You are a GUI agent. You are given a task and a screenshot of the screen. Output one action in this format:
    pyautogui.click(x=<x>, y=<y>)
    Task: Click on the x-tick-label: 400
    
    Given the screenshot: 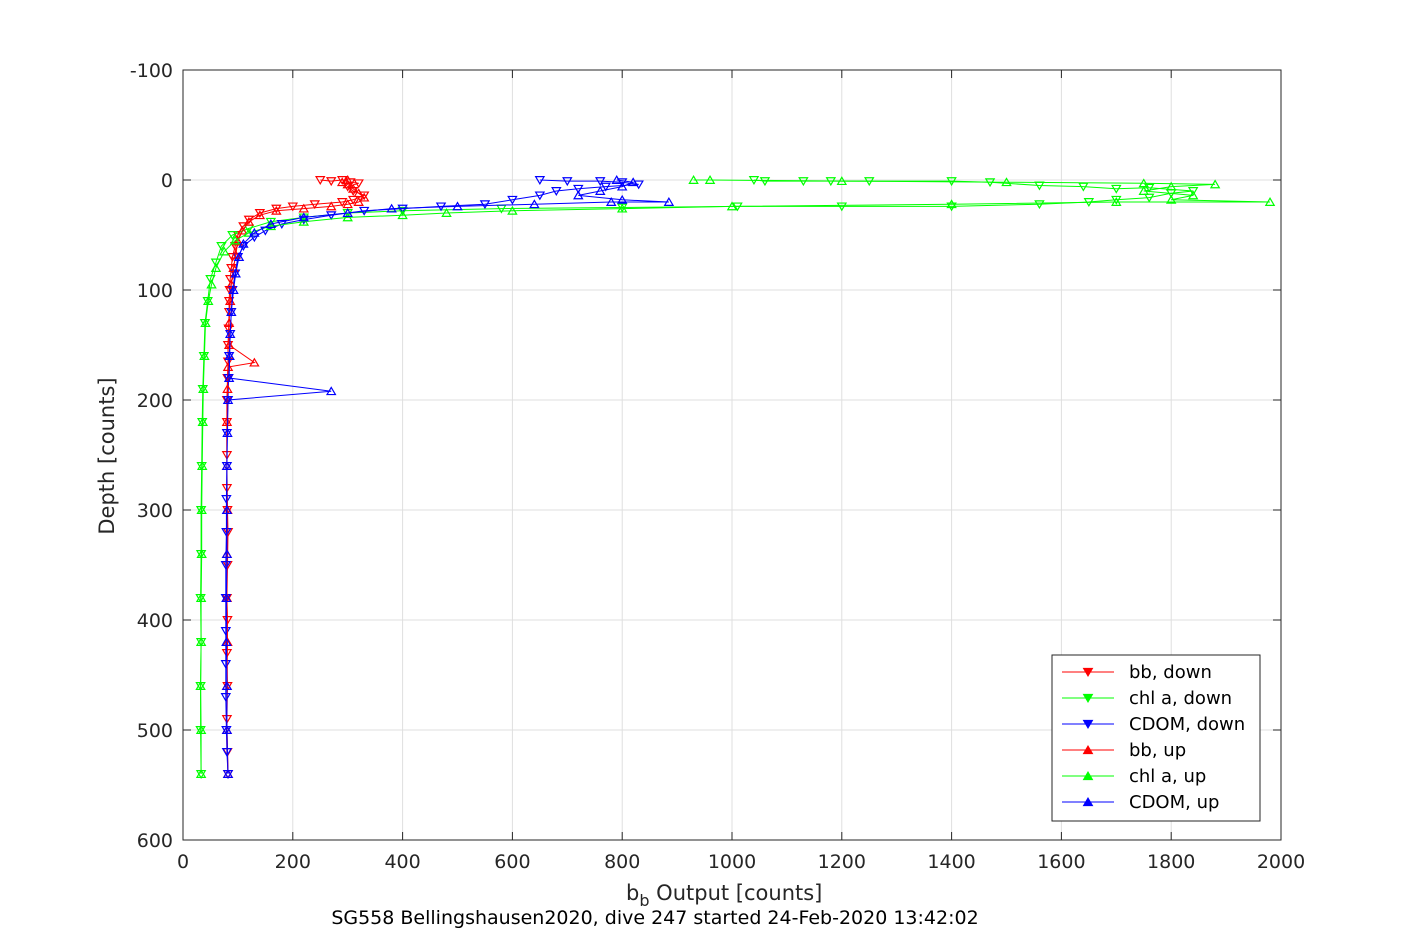 What is the action you would take?
    pyautogui.click(x=402, y=862)
    